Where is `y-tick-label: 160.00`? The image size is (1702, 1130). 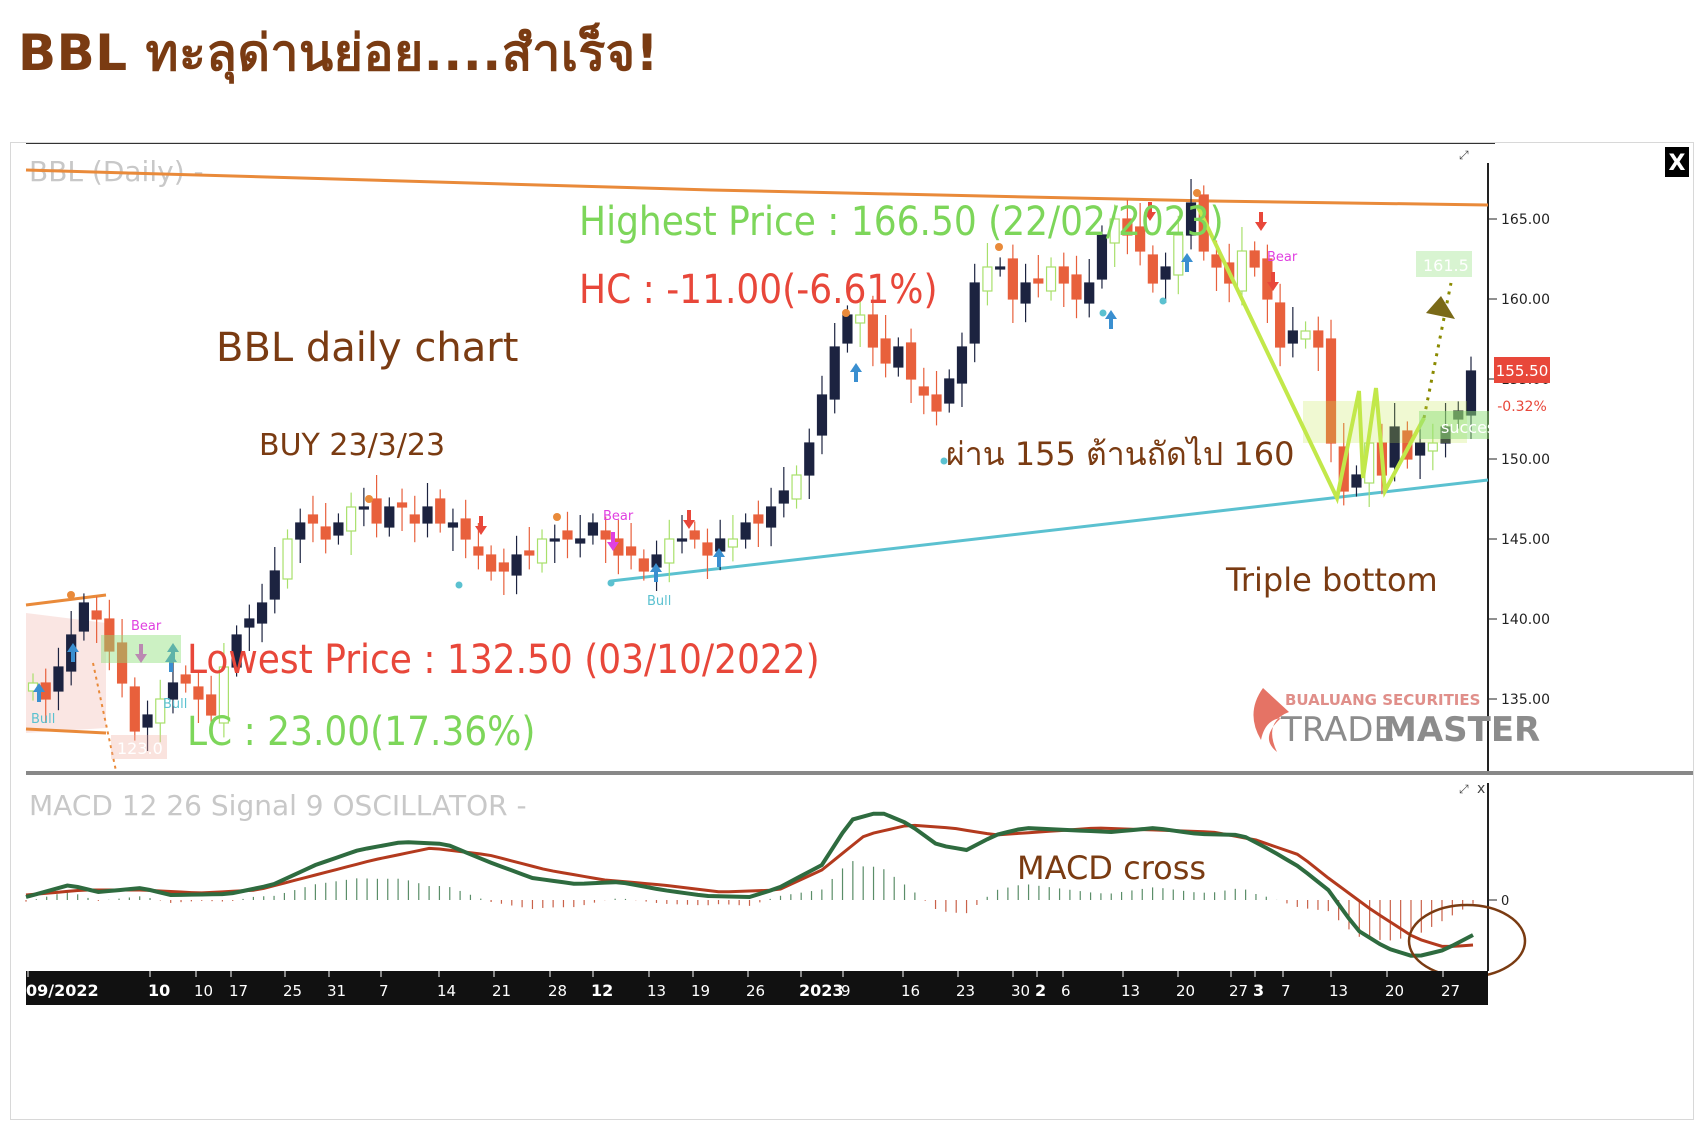
y-tick-label: 160.00 is located at coordinates (1525, 300).